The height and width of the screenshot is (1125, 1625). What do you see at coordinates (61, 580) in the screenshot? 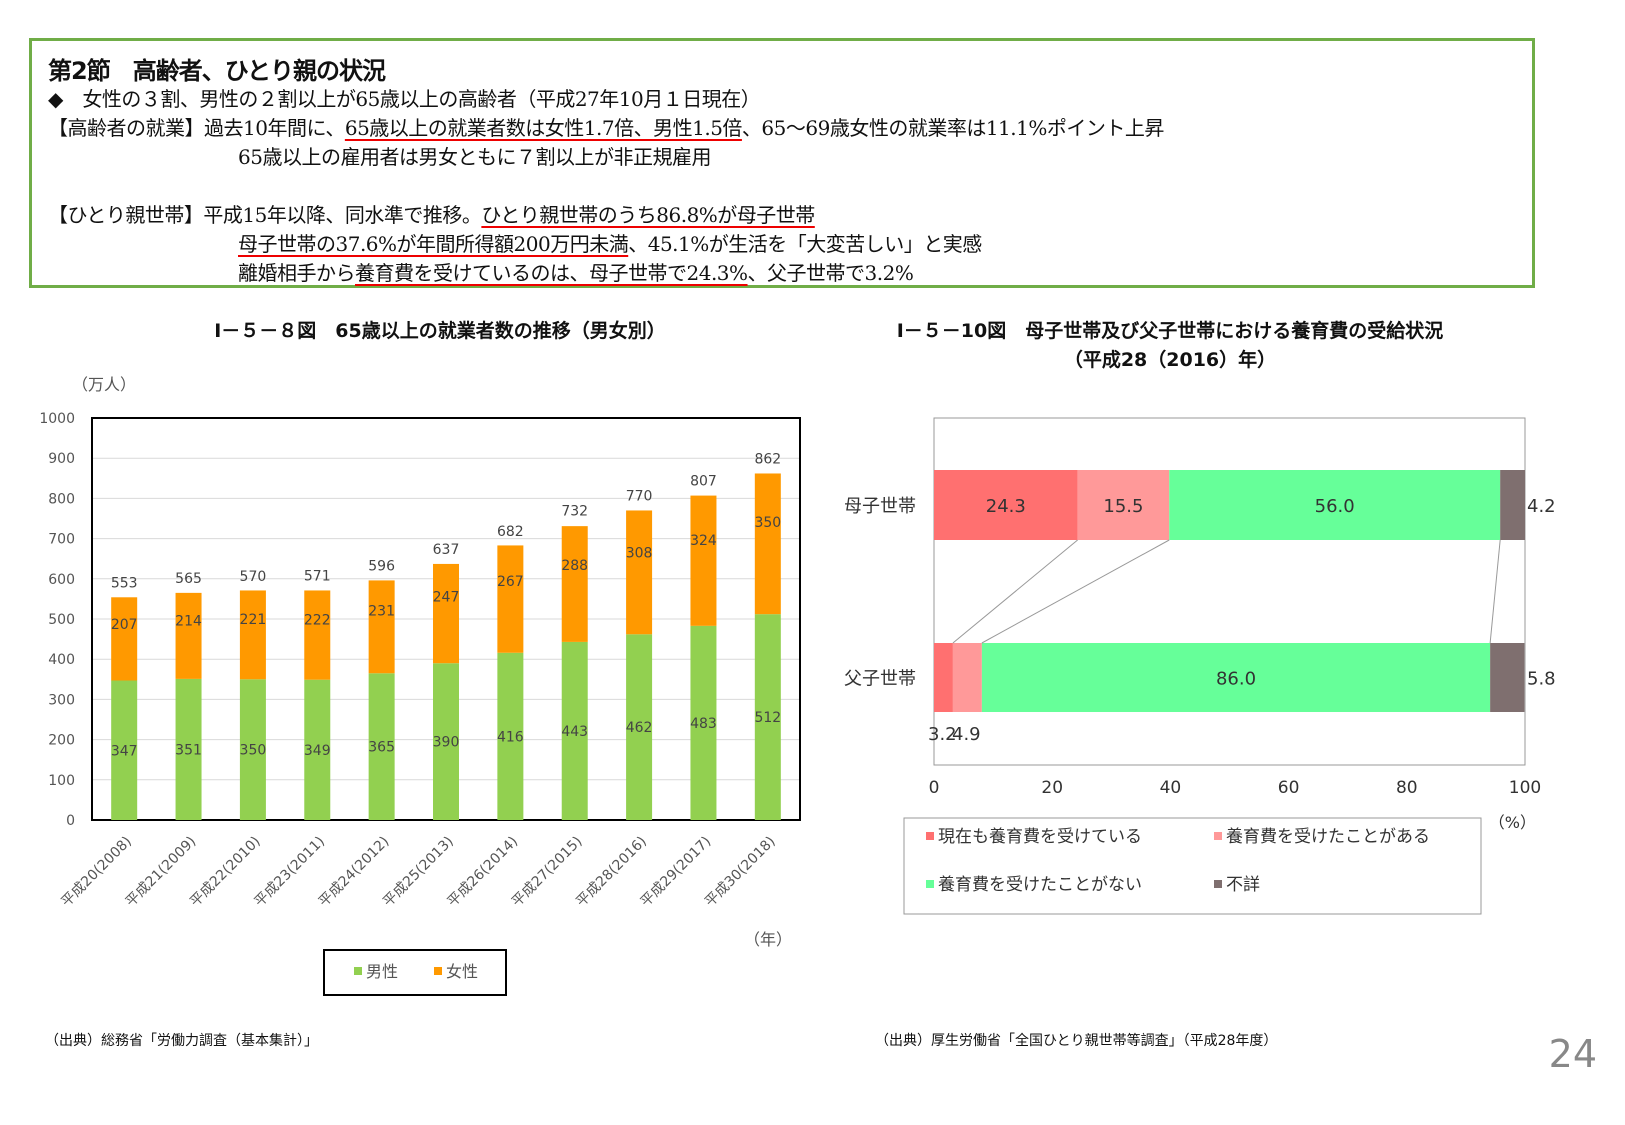
I see `y-tick-label: 600` at bounding box center [61, 580].